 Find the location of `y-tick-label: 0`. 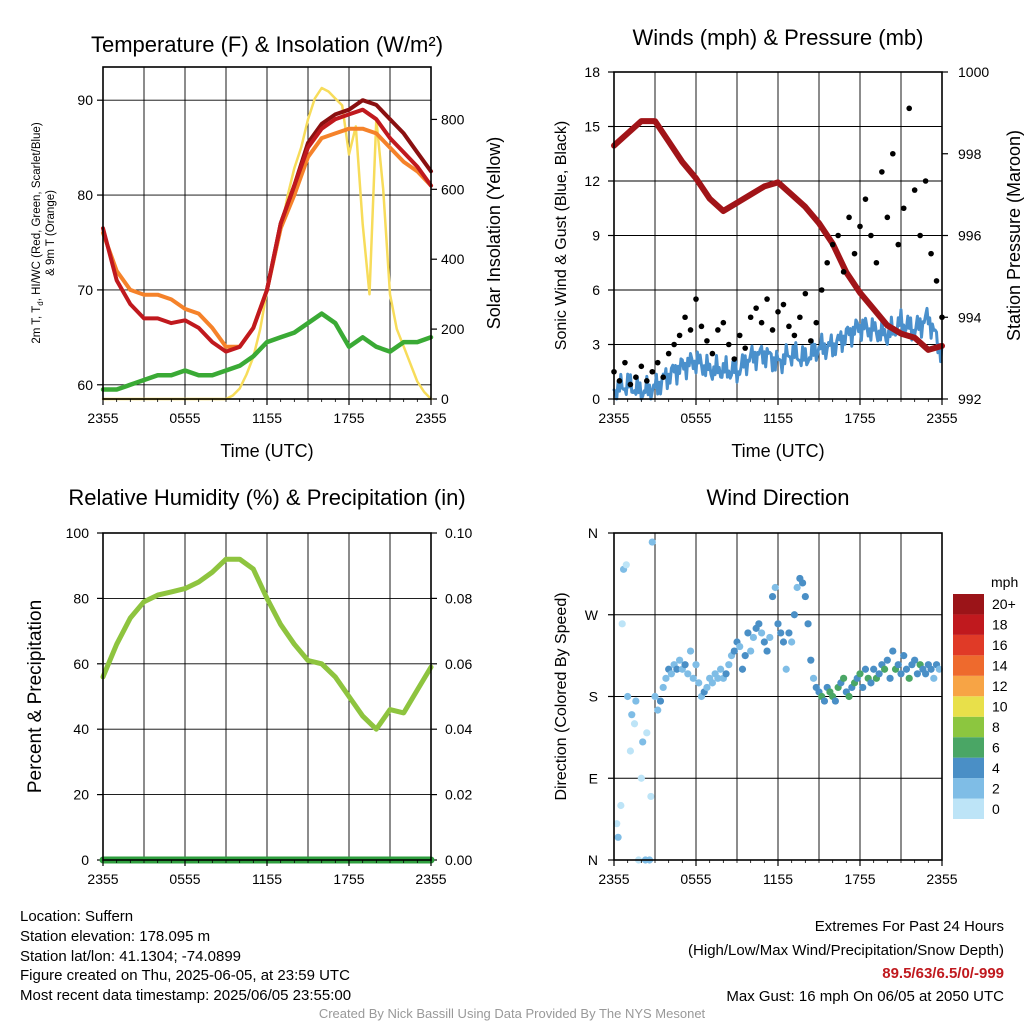

y-tick-label: 0 is located at coordinates (596, 399).